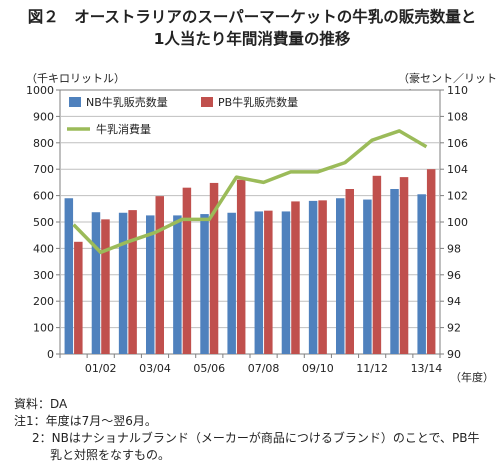 This screenshot has height=471, width=504. Describe the element at coordinates (155, 368) in the screenshot. I see `x-tick-label: 03/04` at that location.